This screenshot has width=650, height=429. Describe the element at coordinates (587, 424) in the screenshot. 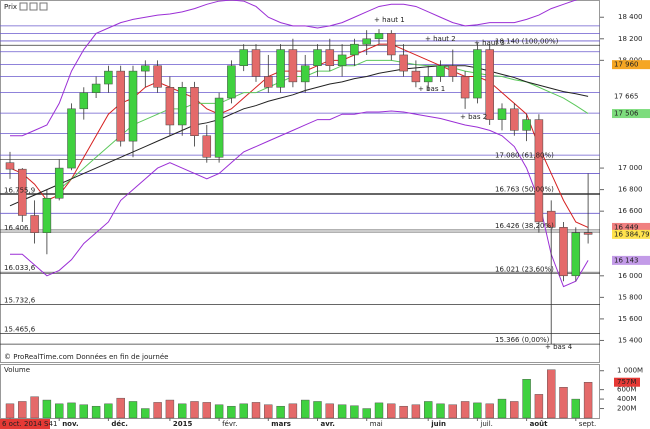

I see `x-tick-label: sept.` at that location.